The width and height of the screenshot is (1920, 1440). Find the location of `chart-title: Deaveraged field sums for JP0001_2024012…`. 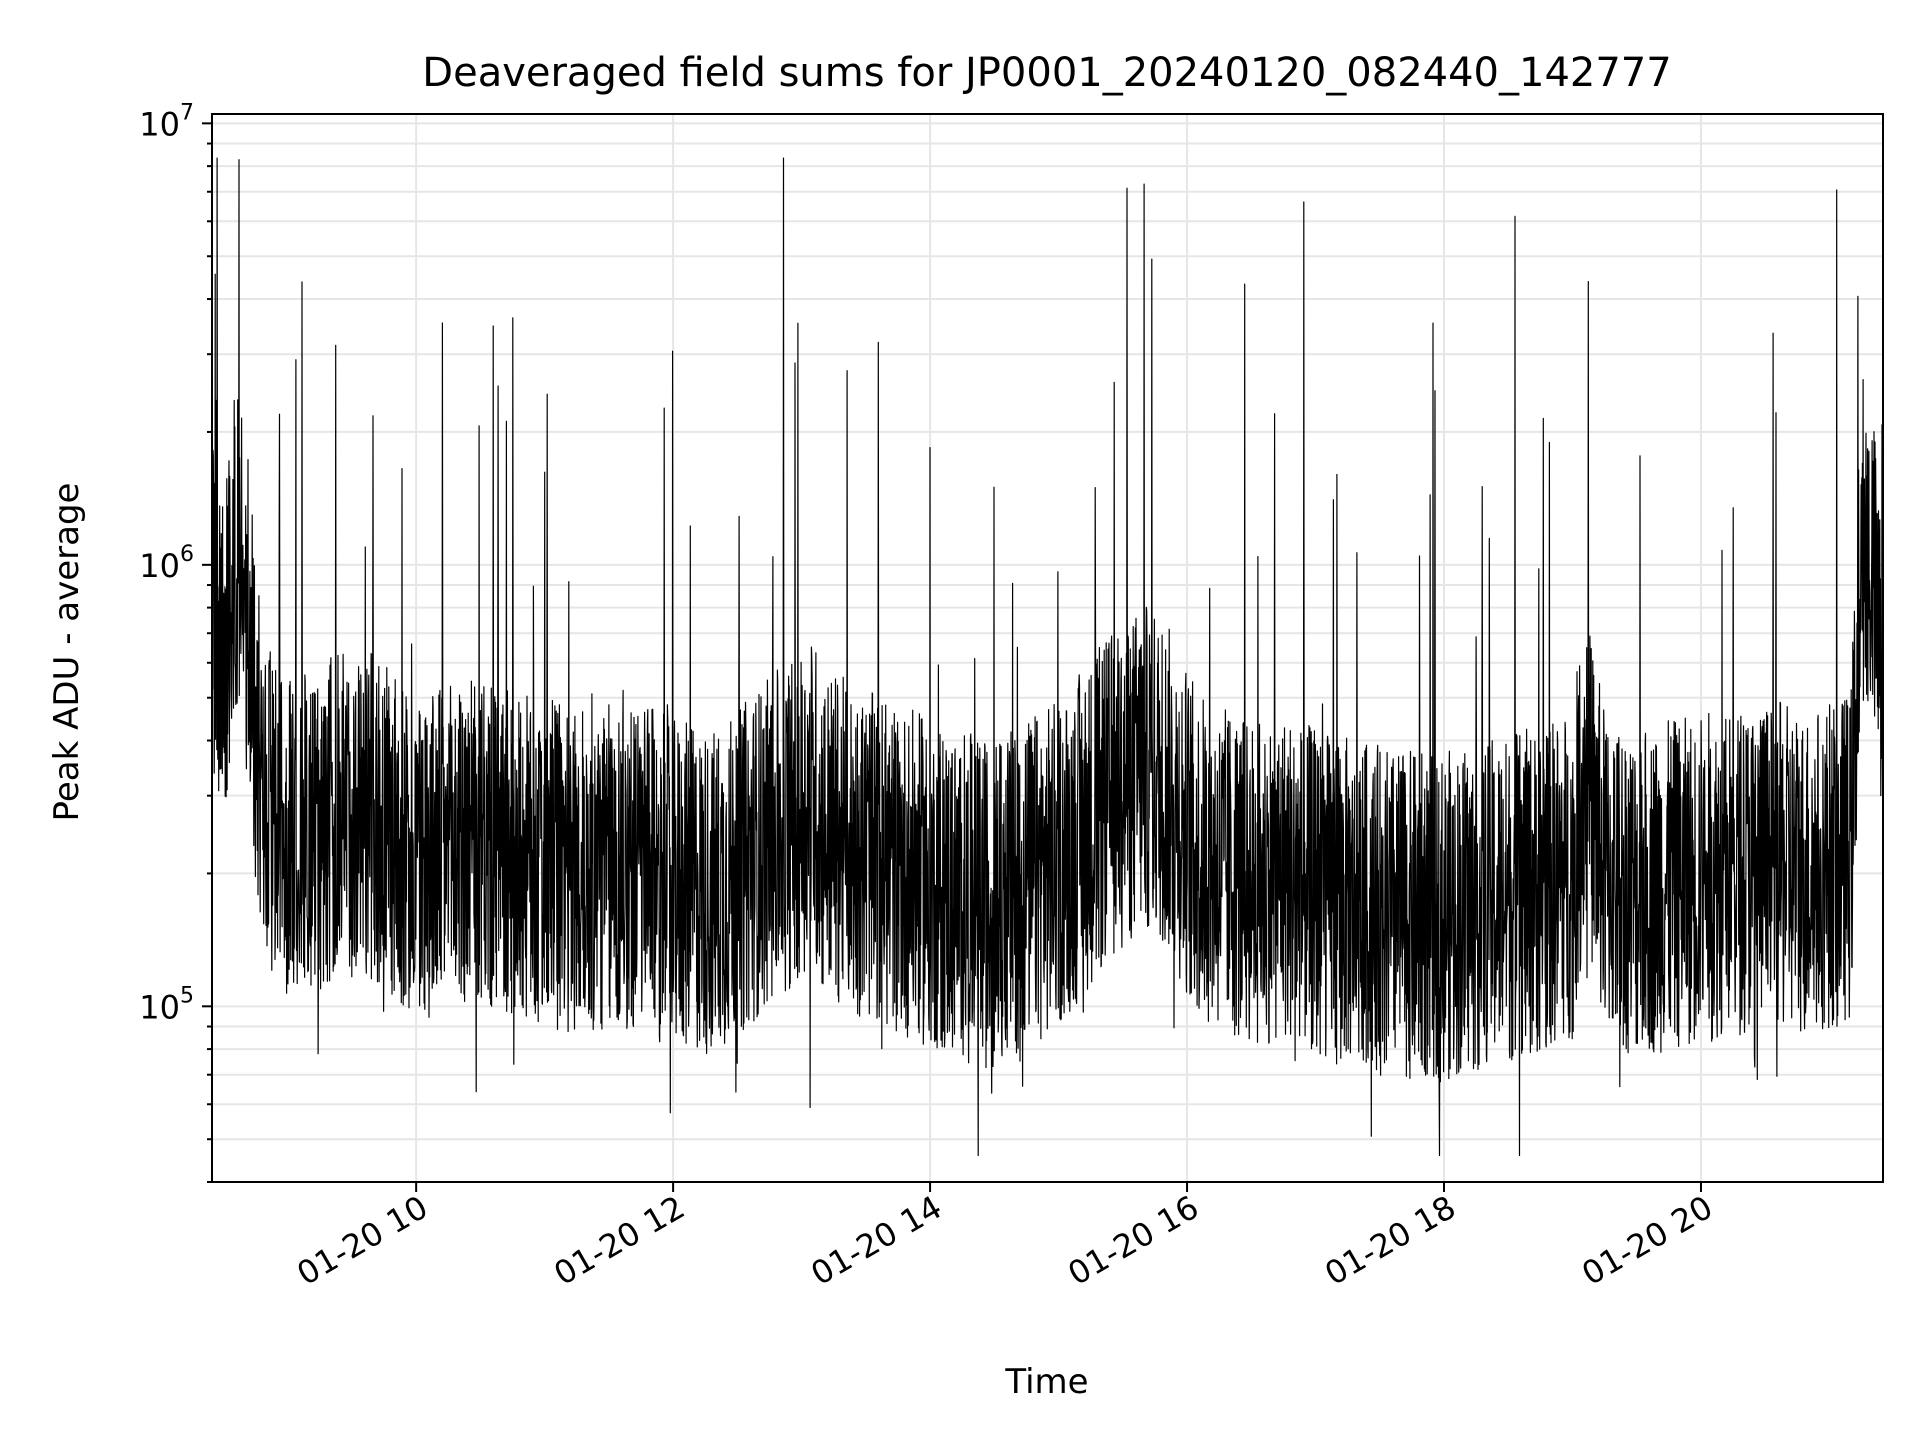

chart-title: Deaveraged field sums for JP0001_2024012… is located at coordinates (1046, 73).